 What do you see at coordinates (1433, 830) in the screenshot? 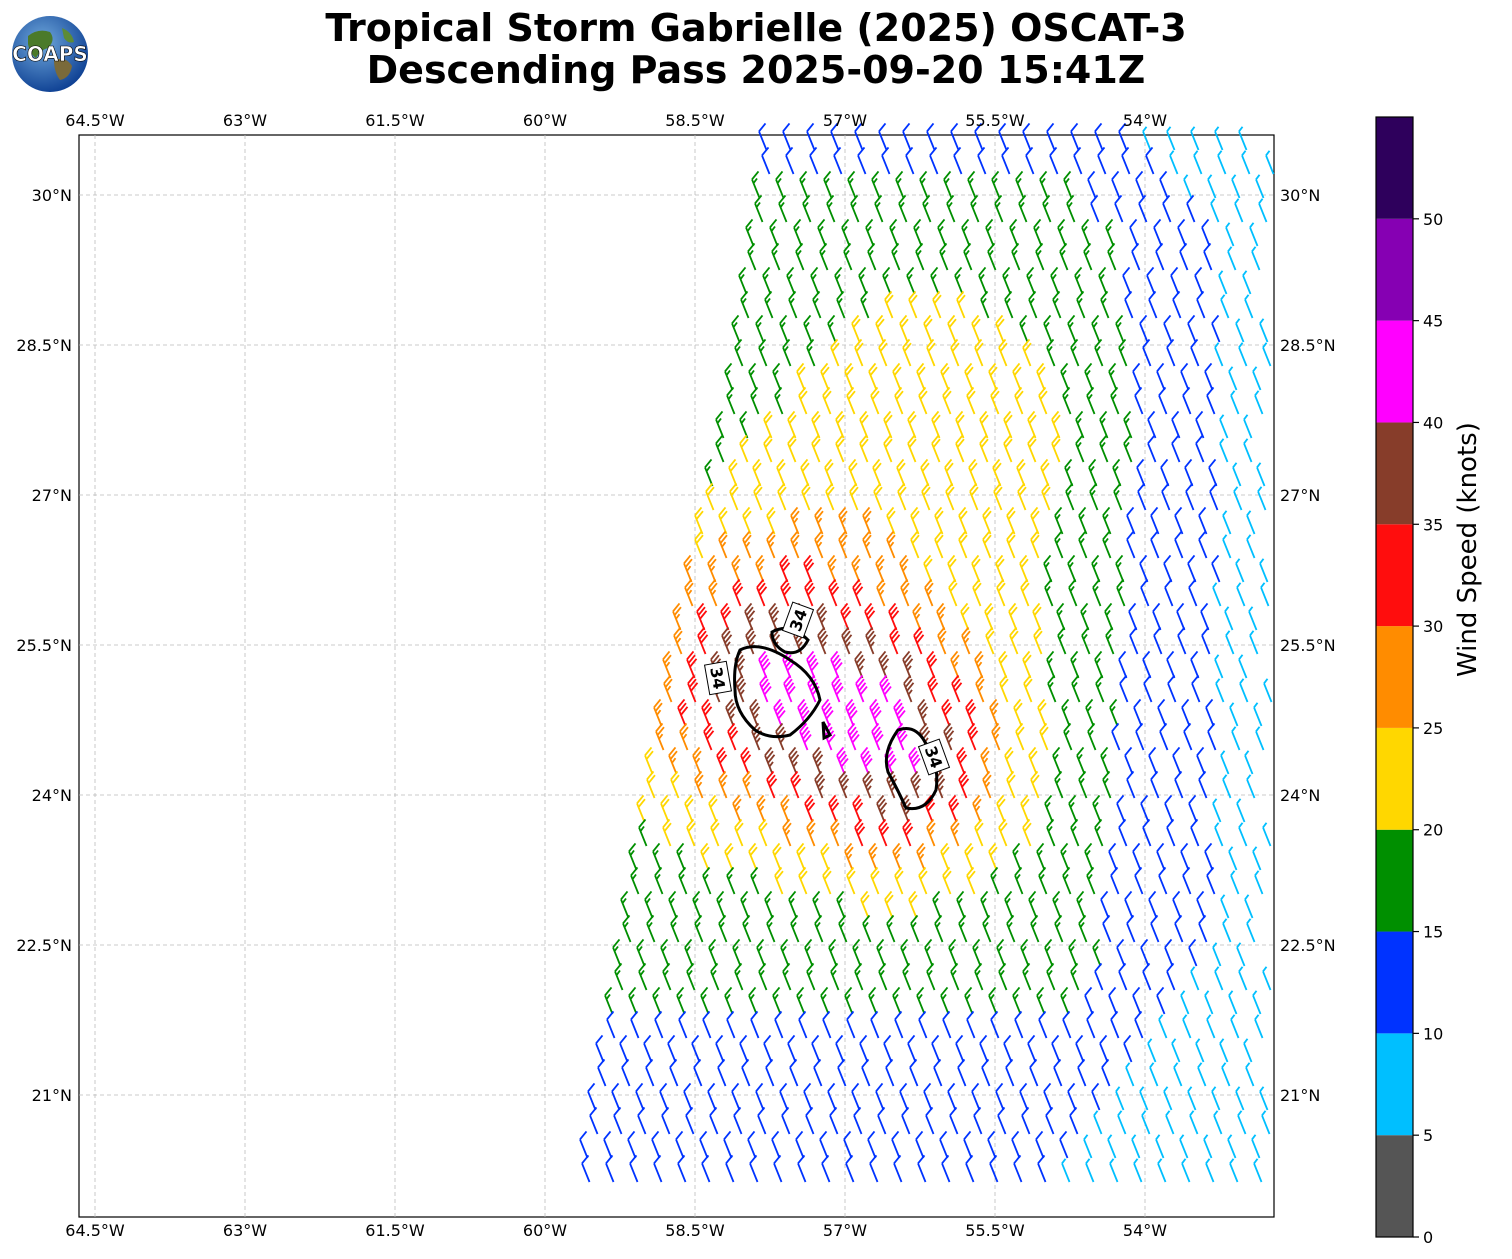
I see `colorbar-tick-label: 20` at bounding box center [1433, 830].